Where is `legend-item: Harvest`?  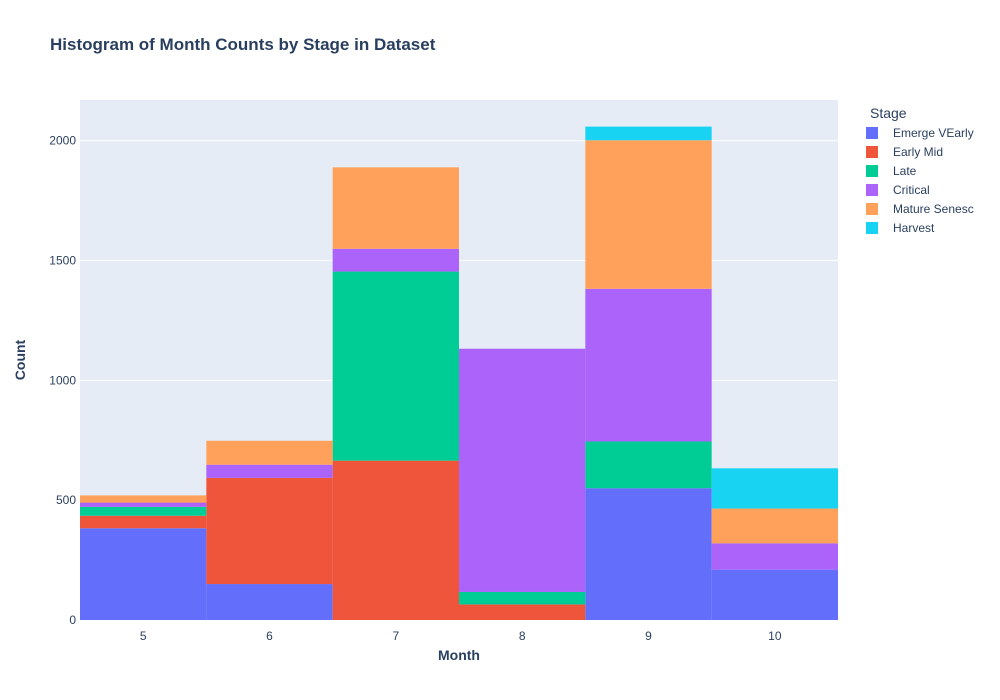 legend-item: Harvest is located at coordinates (900, 228).